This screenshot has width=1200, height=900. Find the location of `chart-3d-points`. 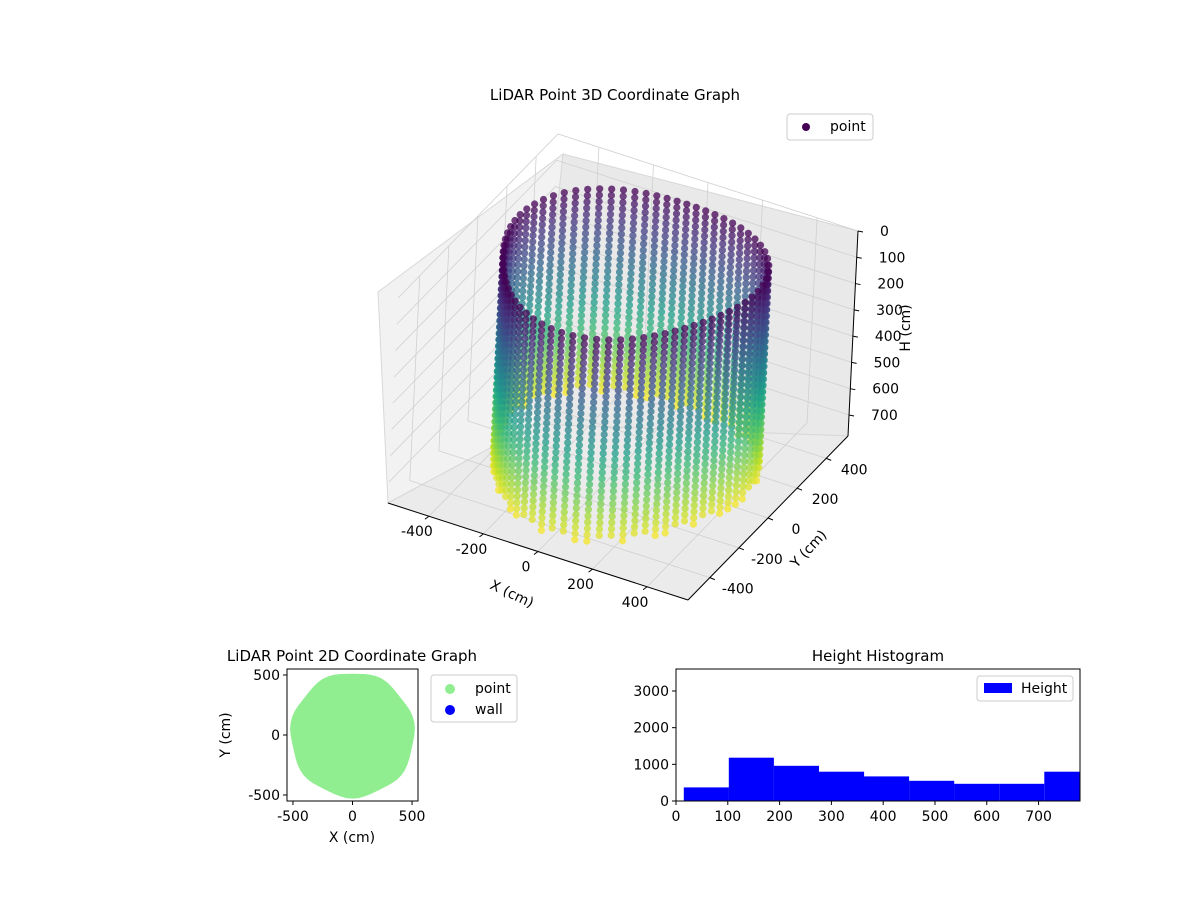

chart-3d-points is located at coordinates (631, 365).